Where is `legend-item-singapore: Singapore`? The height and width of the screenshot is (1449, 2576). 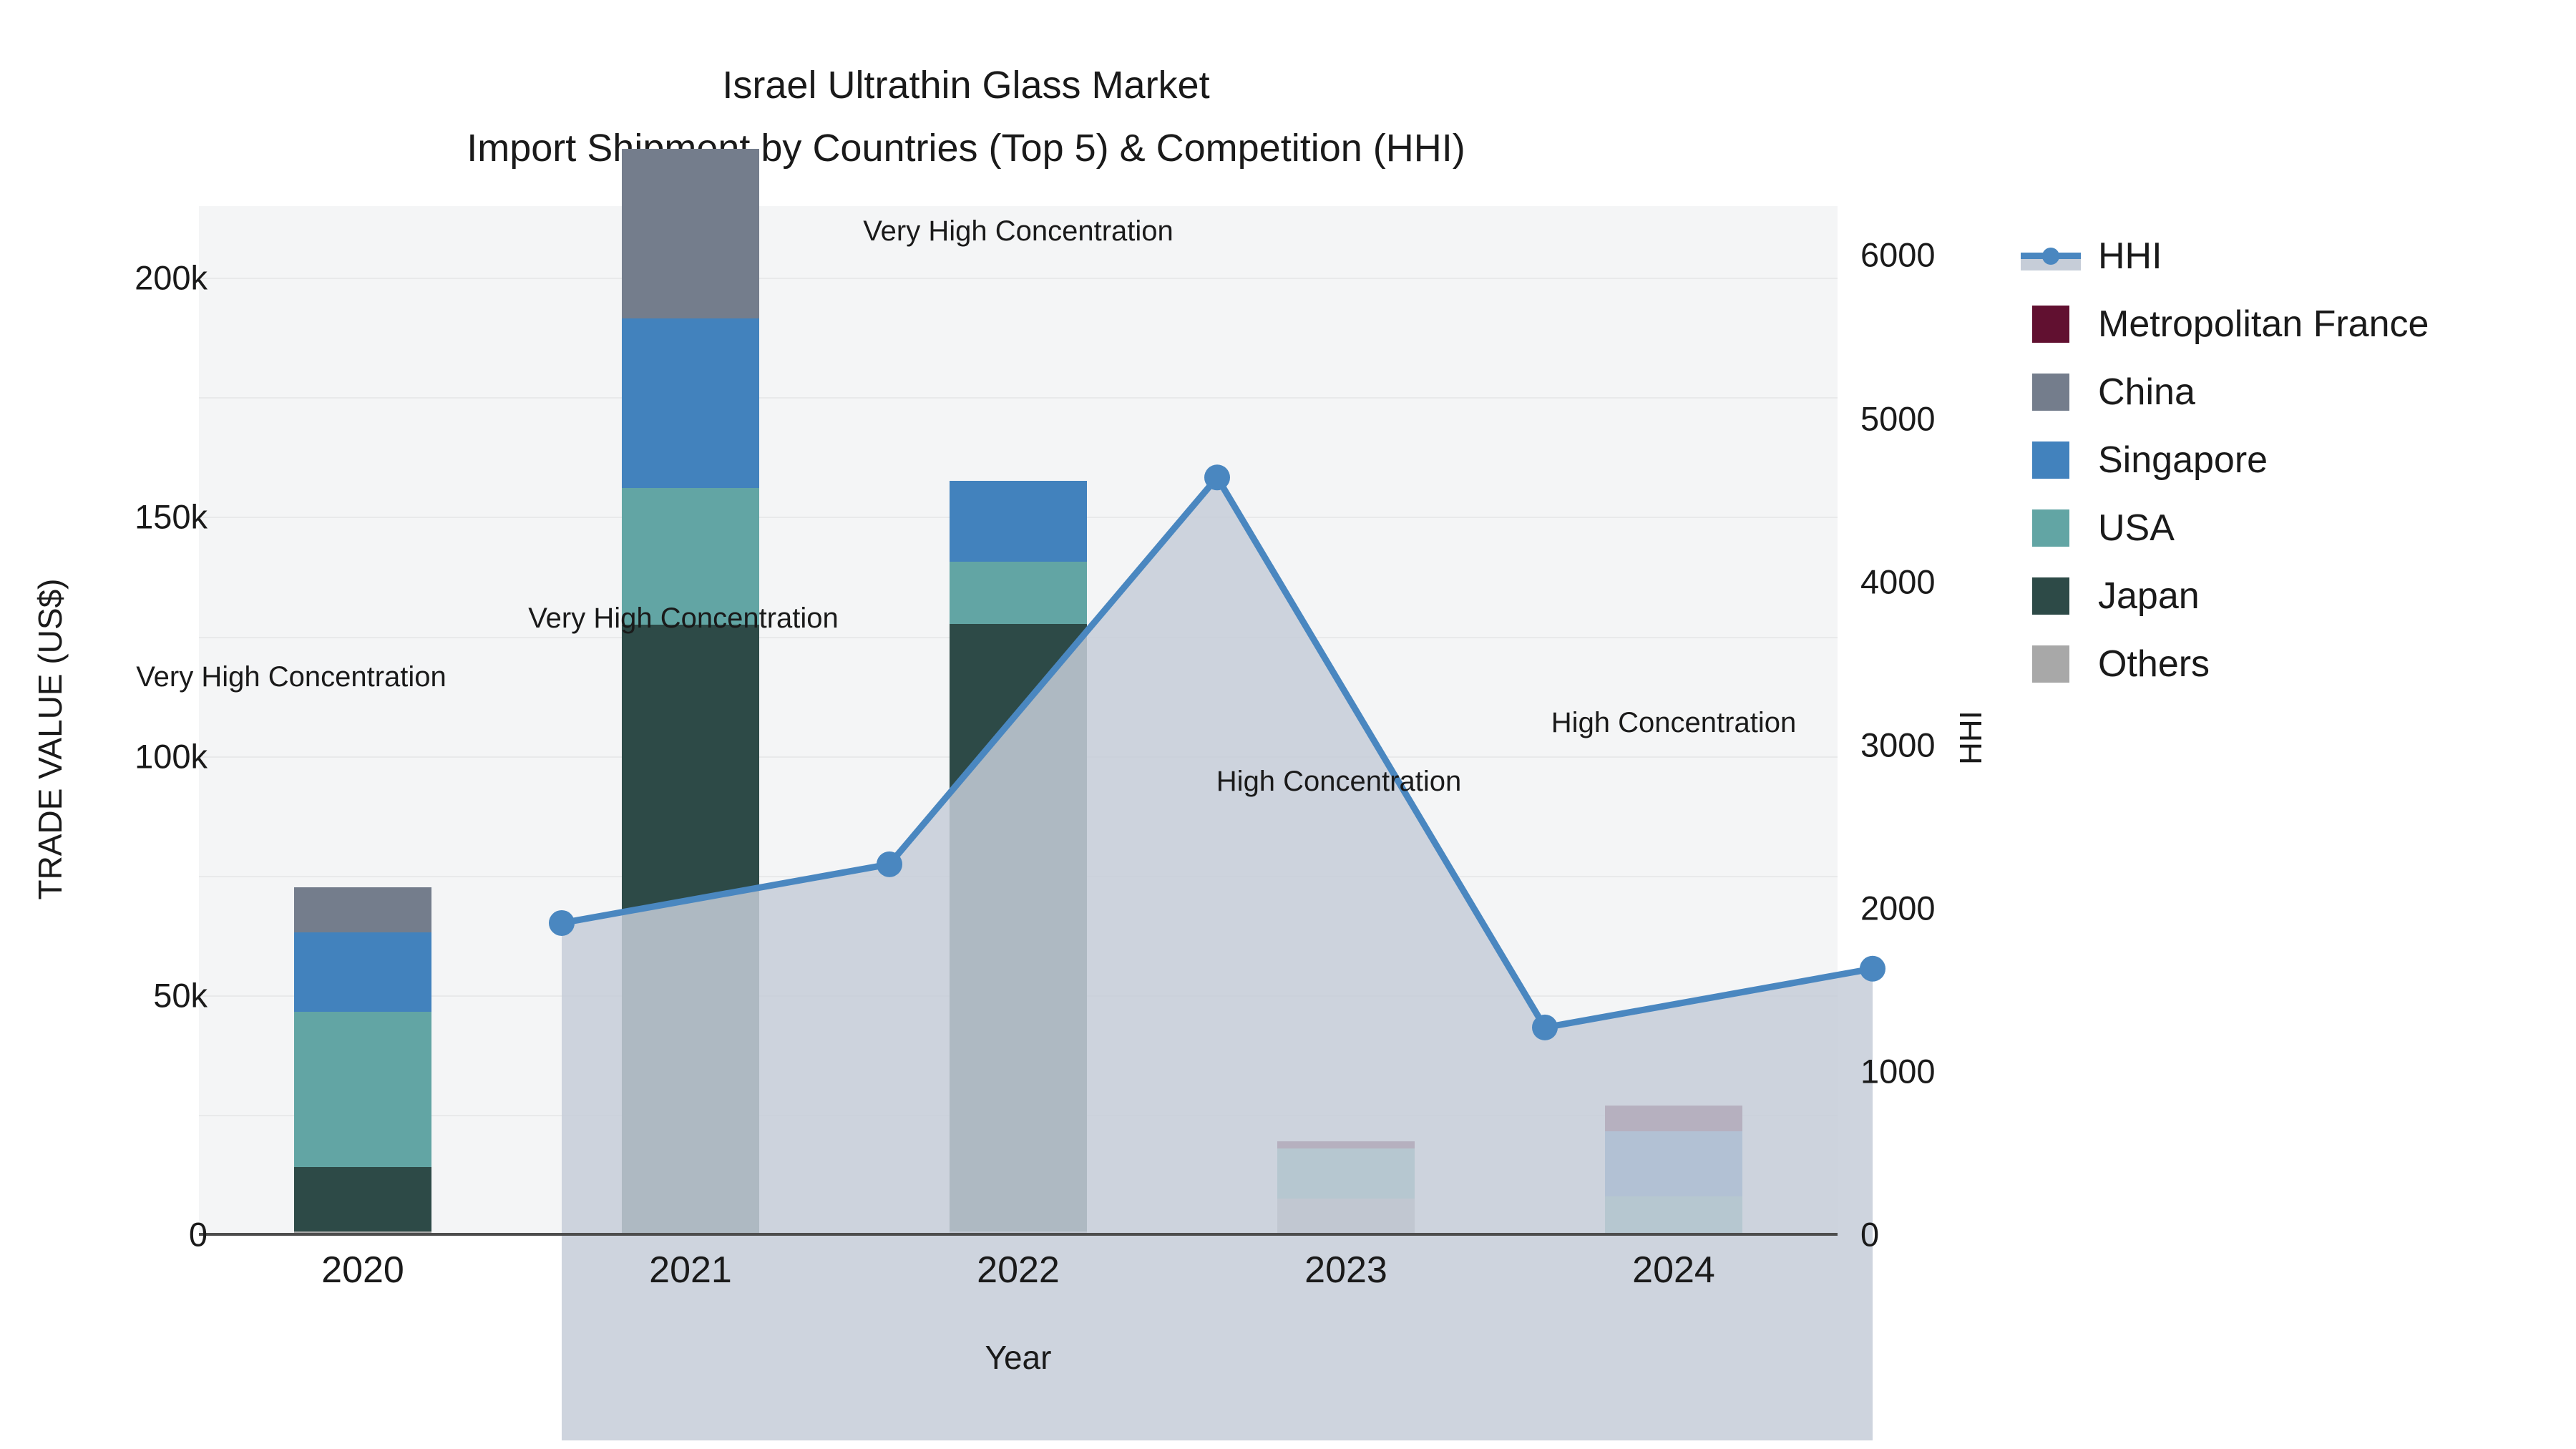
legend-item-singapore: Singapore is located at coordinates (2297, 460).